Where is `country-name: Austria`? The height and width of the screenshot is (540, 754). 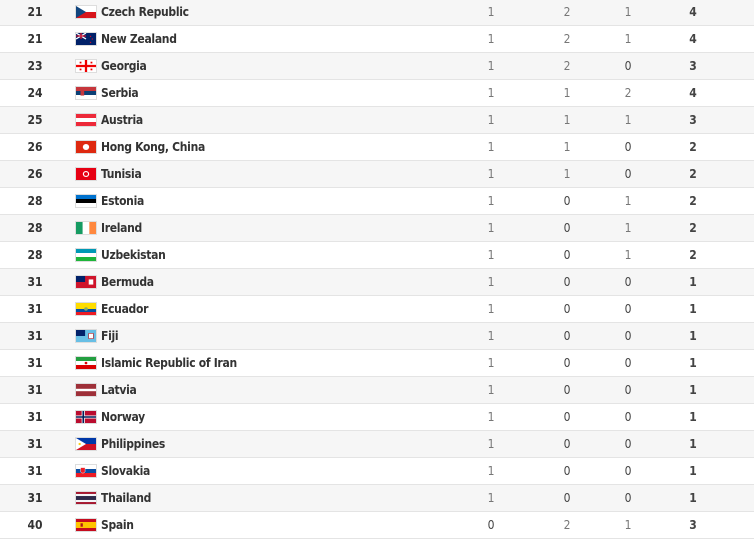
country-name: Austria is located at coordinates (122, 119).